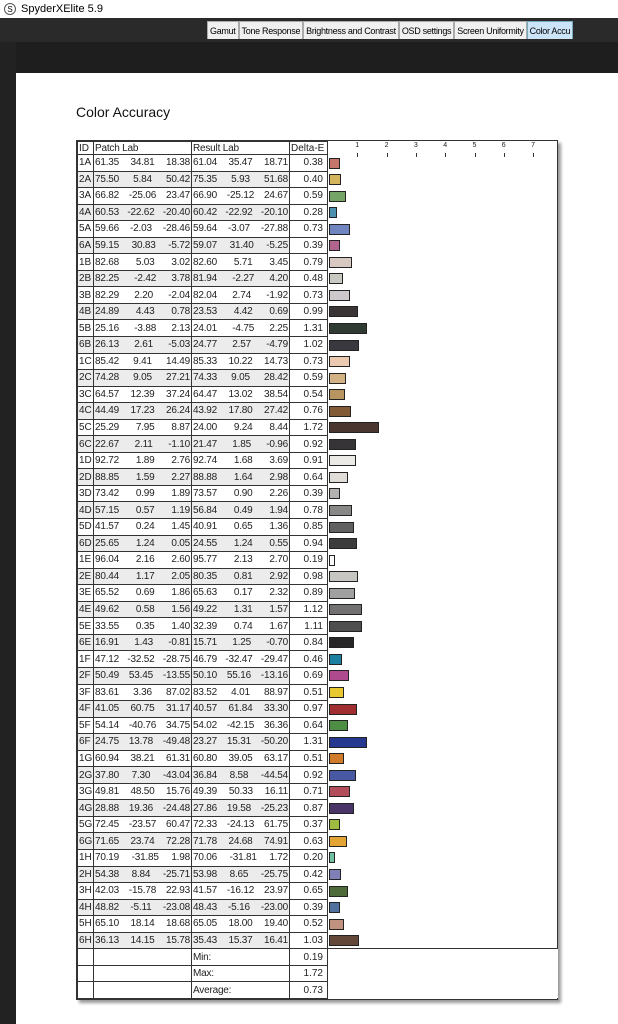  Describe the element at coordinates (180, 494) in the screenshot. I see `b-value: 1.89` at that location.